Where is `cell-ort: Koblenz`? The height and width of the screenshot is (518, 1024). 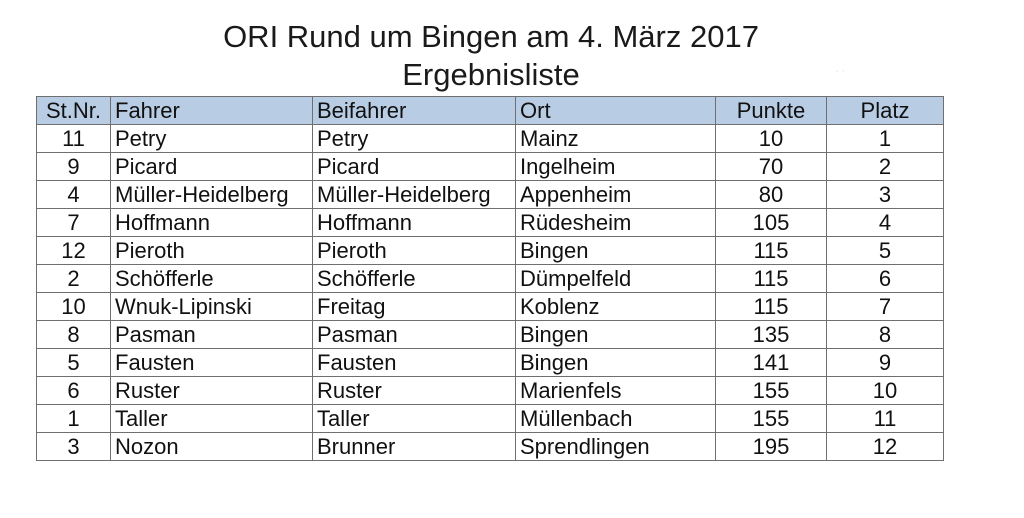 cell-ort: Koblenz is located at coordinates (615, 306).